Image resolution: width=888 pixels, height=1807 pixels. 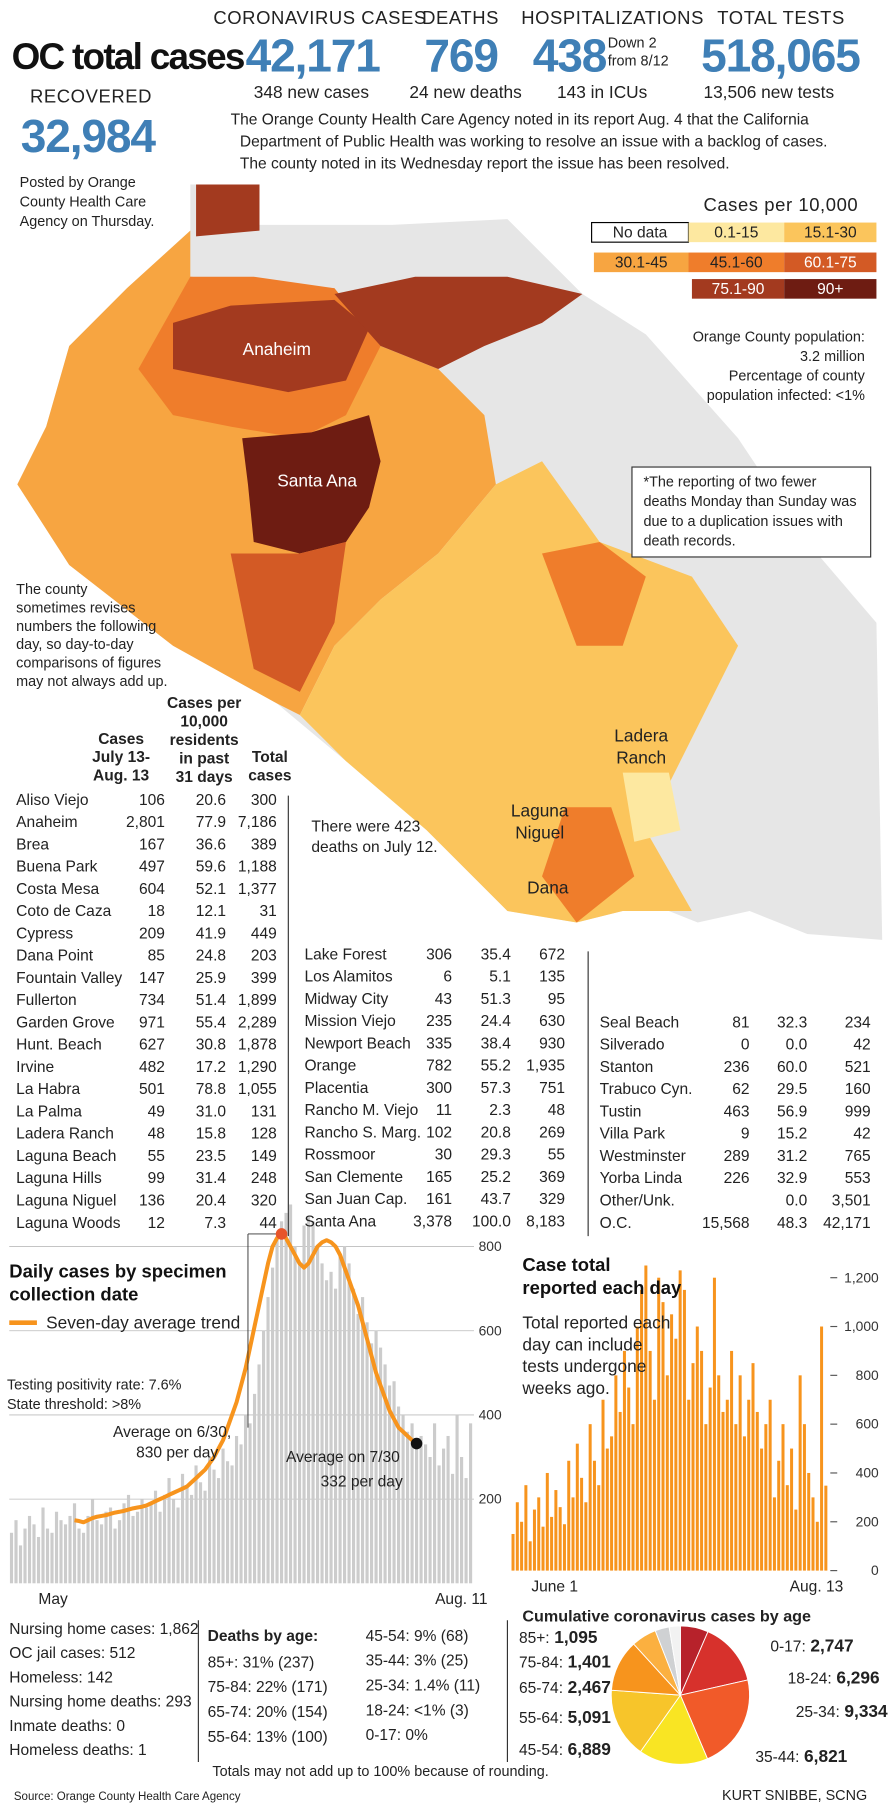 I want to click on table-name: Los Alamitos, so click(x=348, y=977).